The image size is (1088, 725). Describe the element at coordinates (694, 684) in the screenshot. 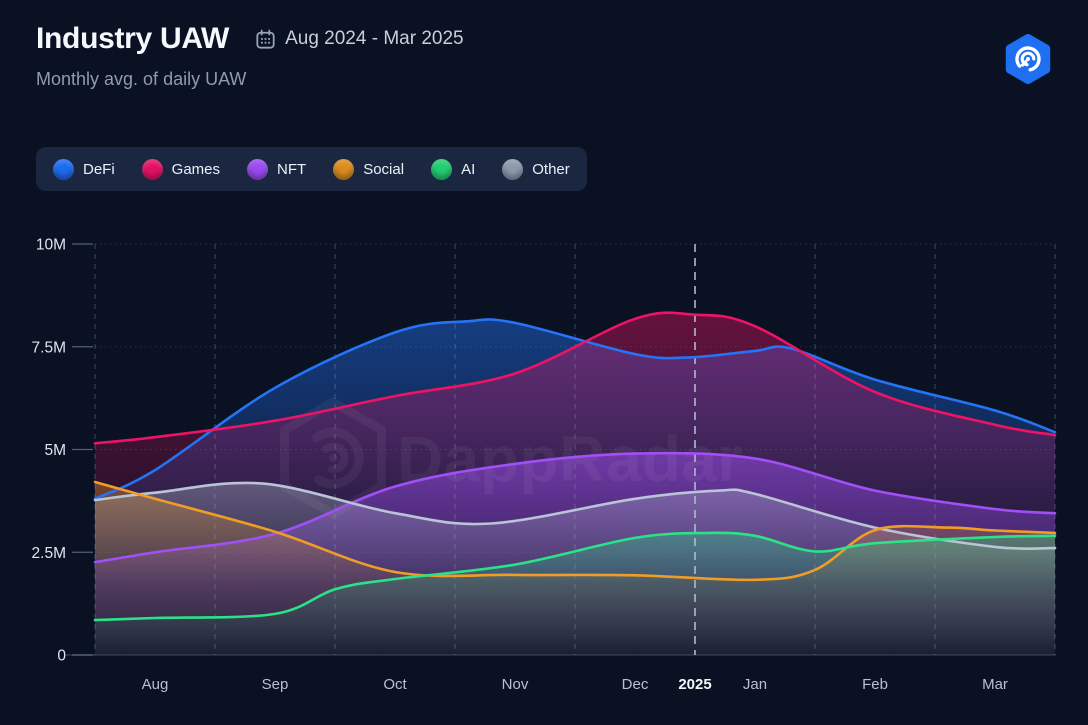

I see `year-label: 2025` at that location.